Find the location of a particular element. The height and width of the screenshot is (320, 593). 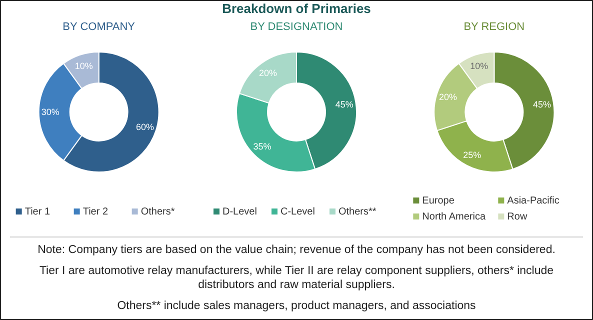

data-label: 25% is located at coordinates (472, 155).